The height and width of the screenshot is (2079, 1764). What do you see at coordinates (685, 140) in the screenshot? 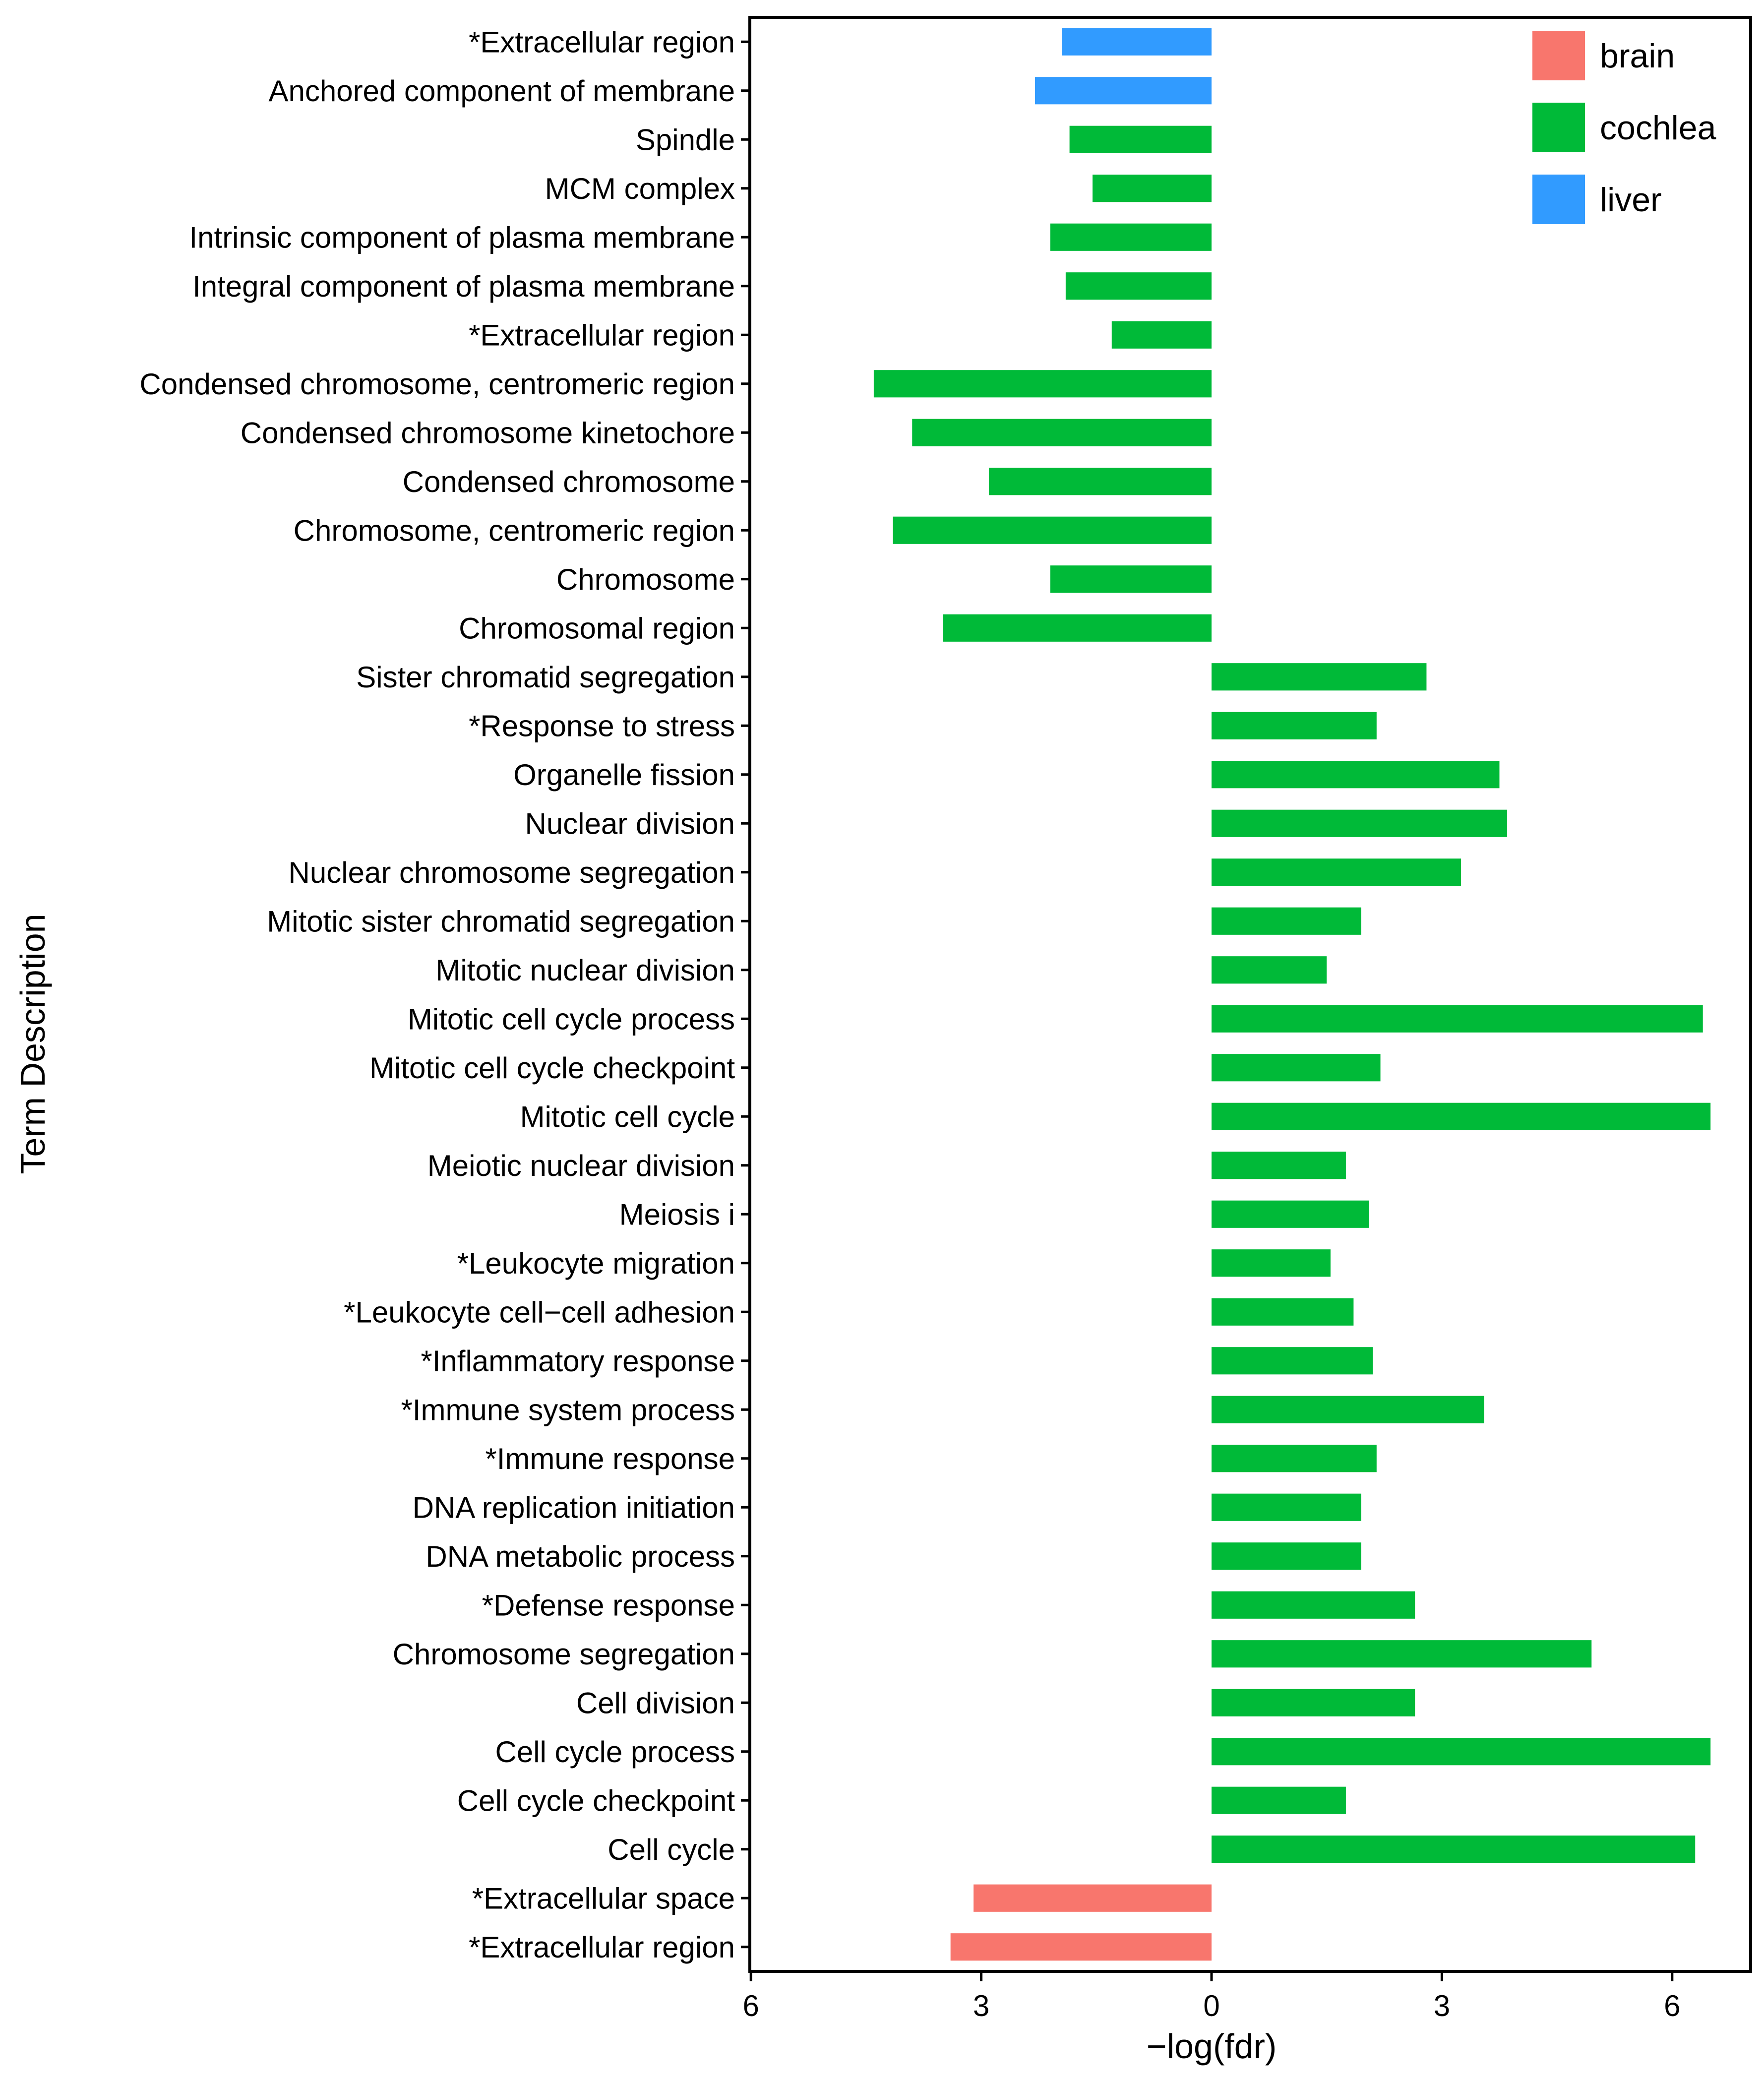
I see `y-tick-label: Spindle` at bounding box center [685, 140].